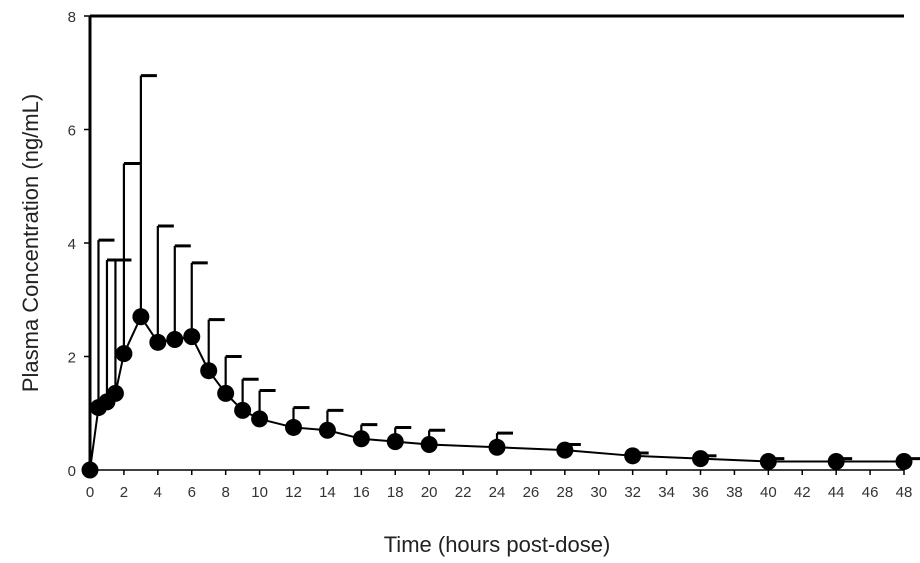 The width and height of the screenshot is (920, 563). Describe the element at coordinates (904, 492) in the screenshot. I see `x-tick-label: 48` at that location.